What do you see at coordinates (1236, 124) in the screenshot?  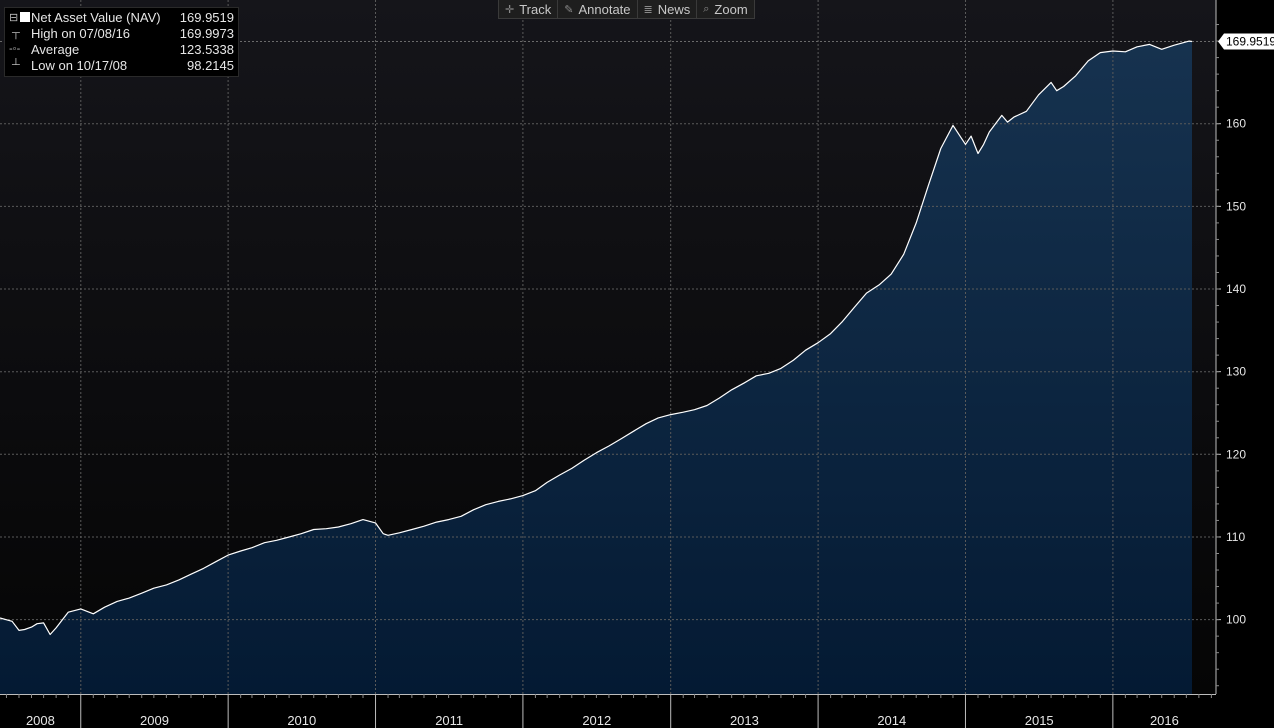 I see `y-tick-label: 160` at bounding box center [1236, 124].